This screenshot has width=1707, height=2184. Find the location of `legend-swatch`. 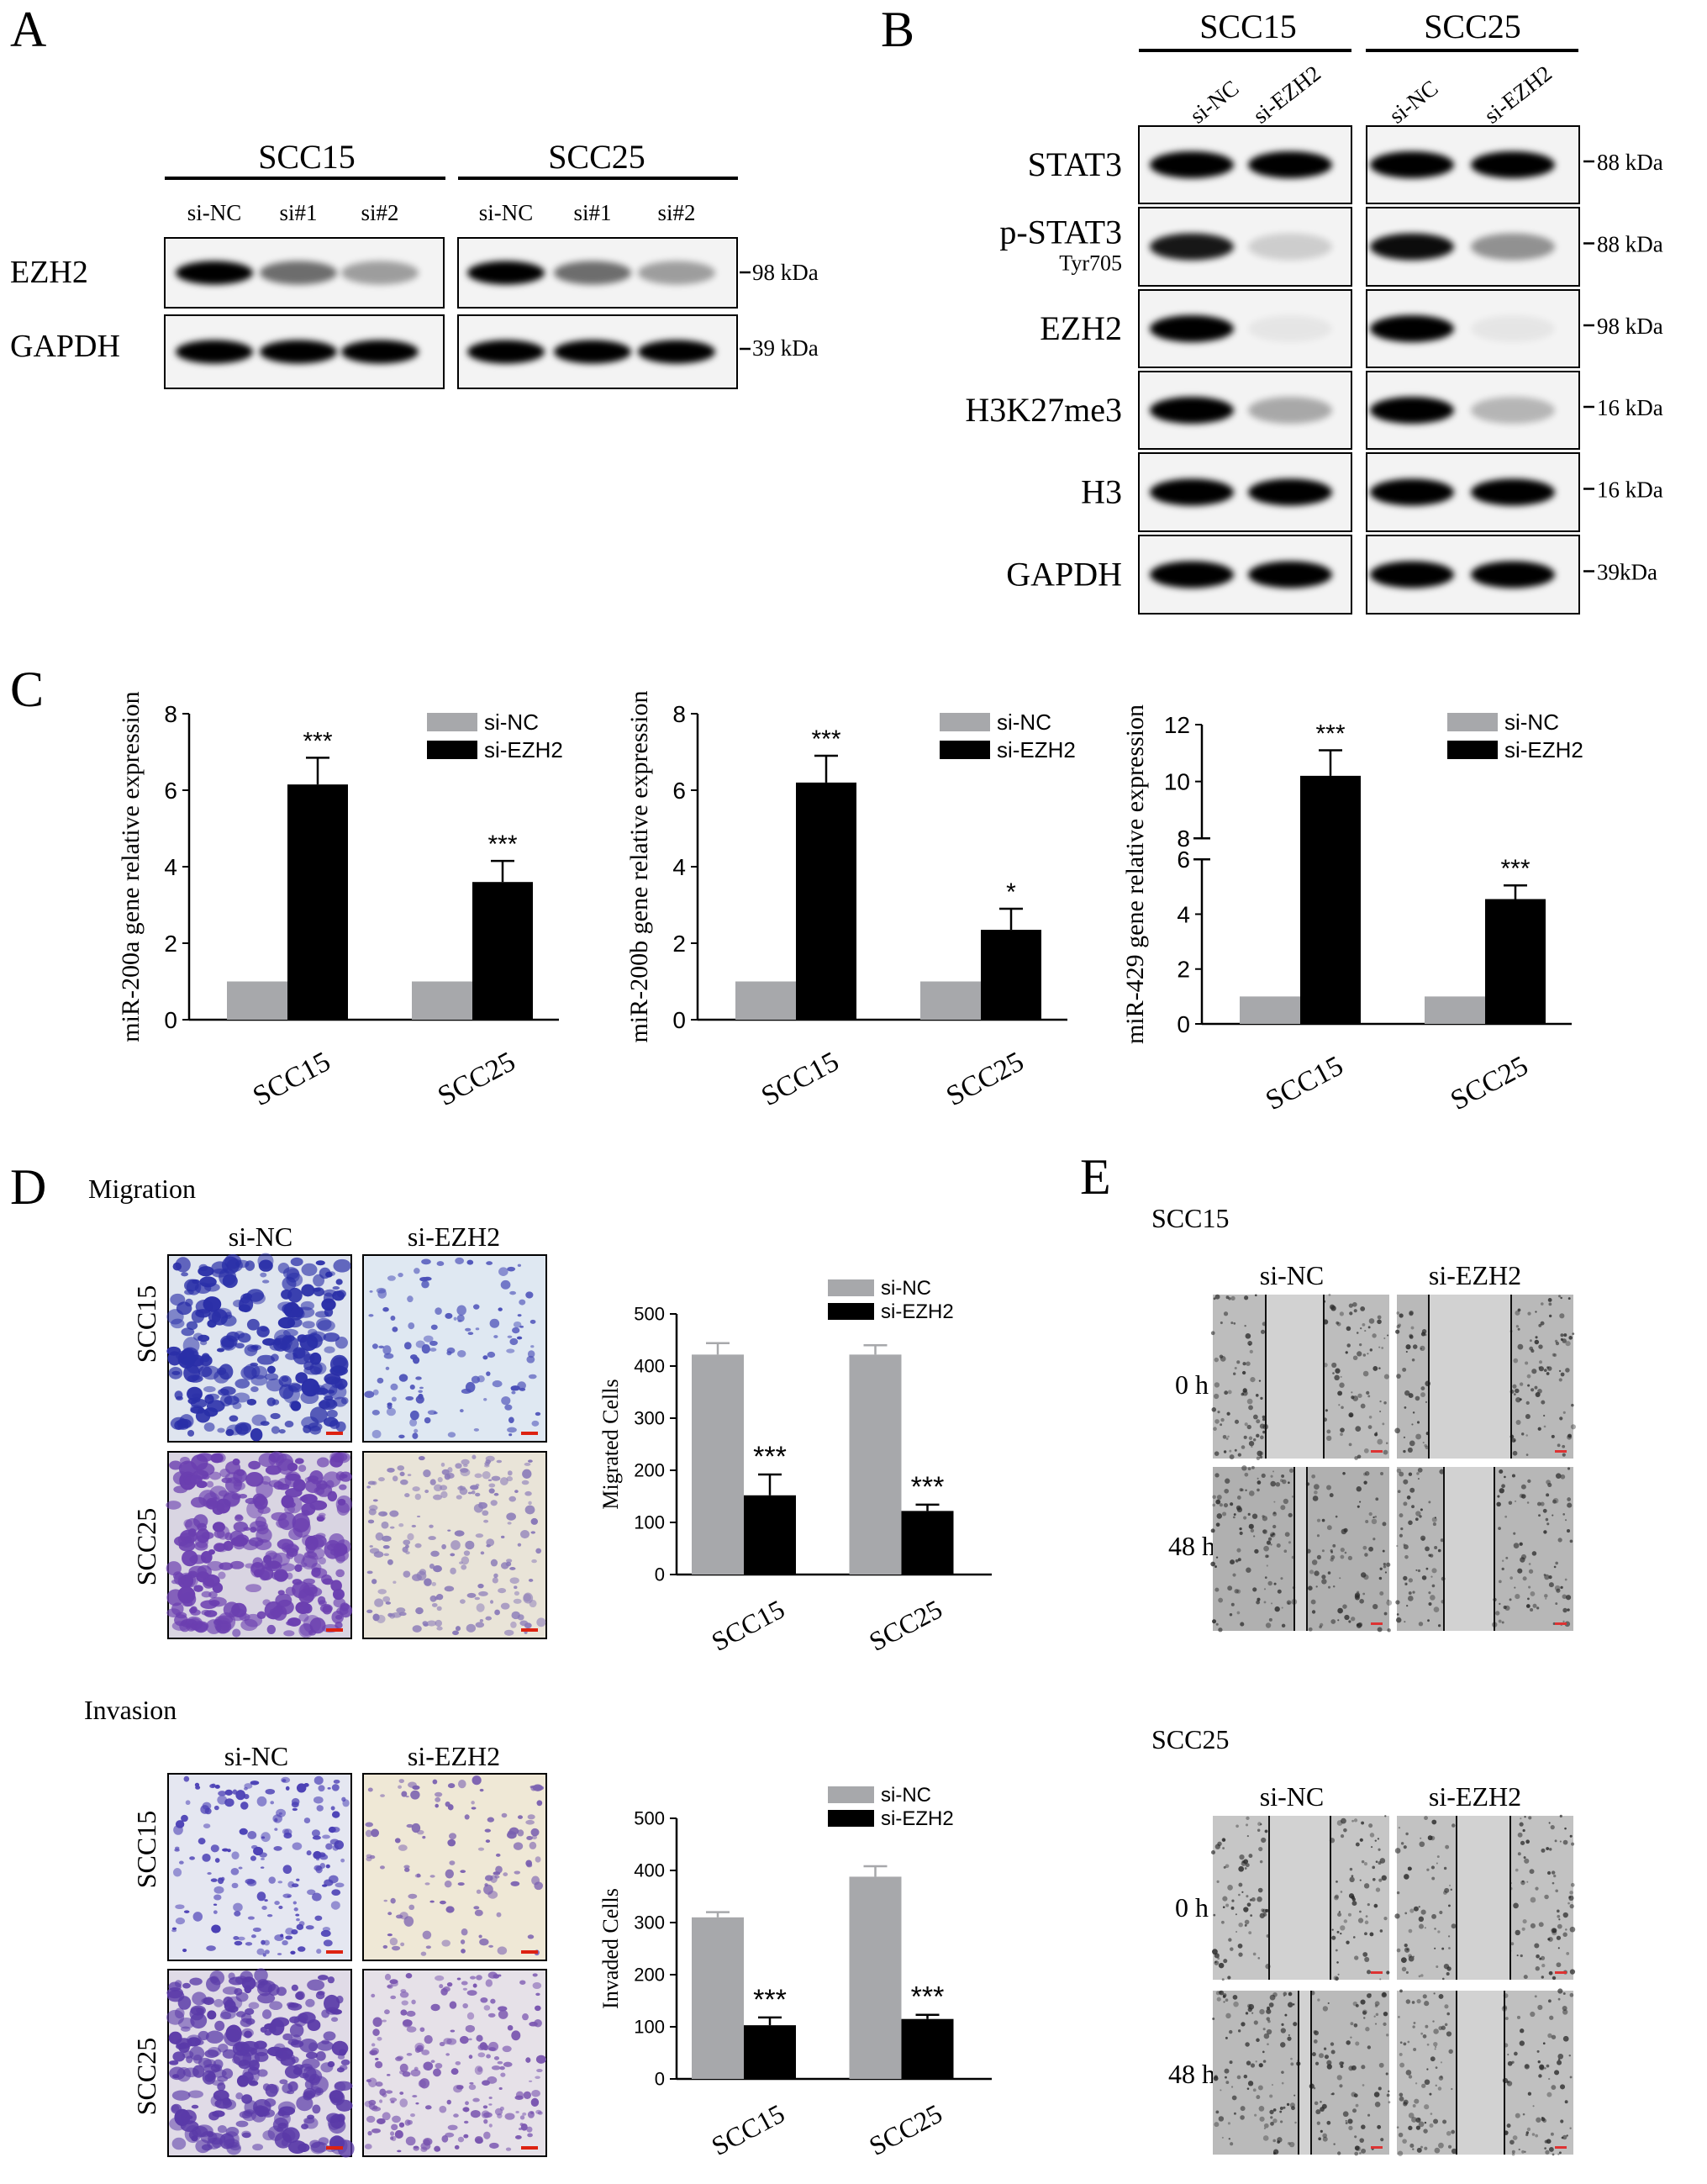

legend-swatch is located at coordinates (1473, 722).